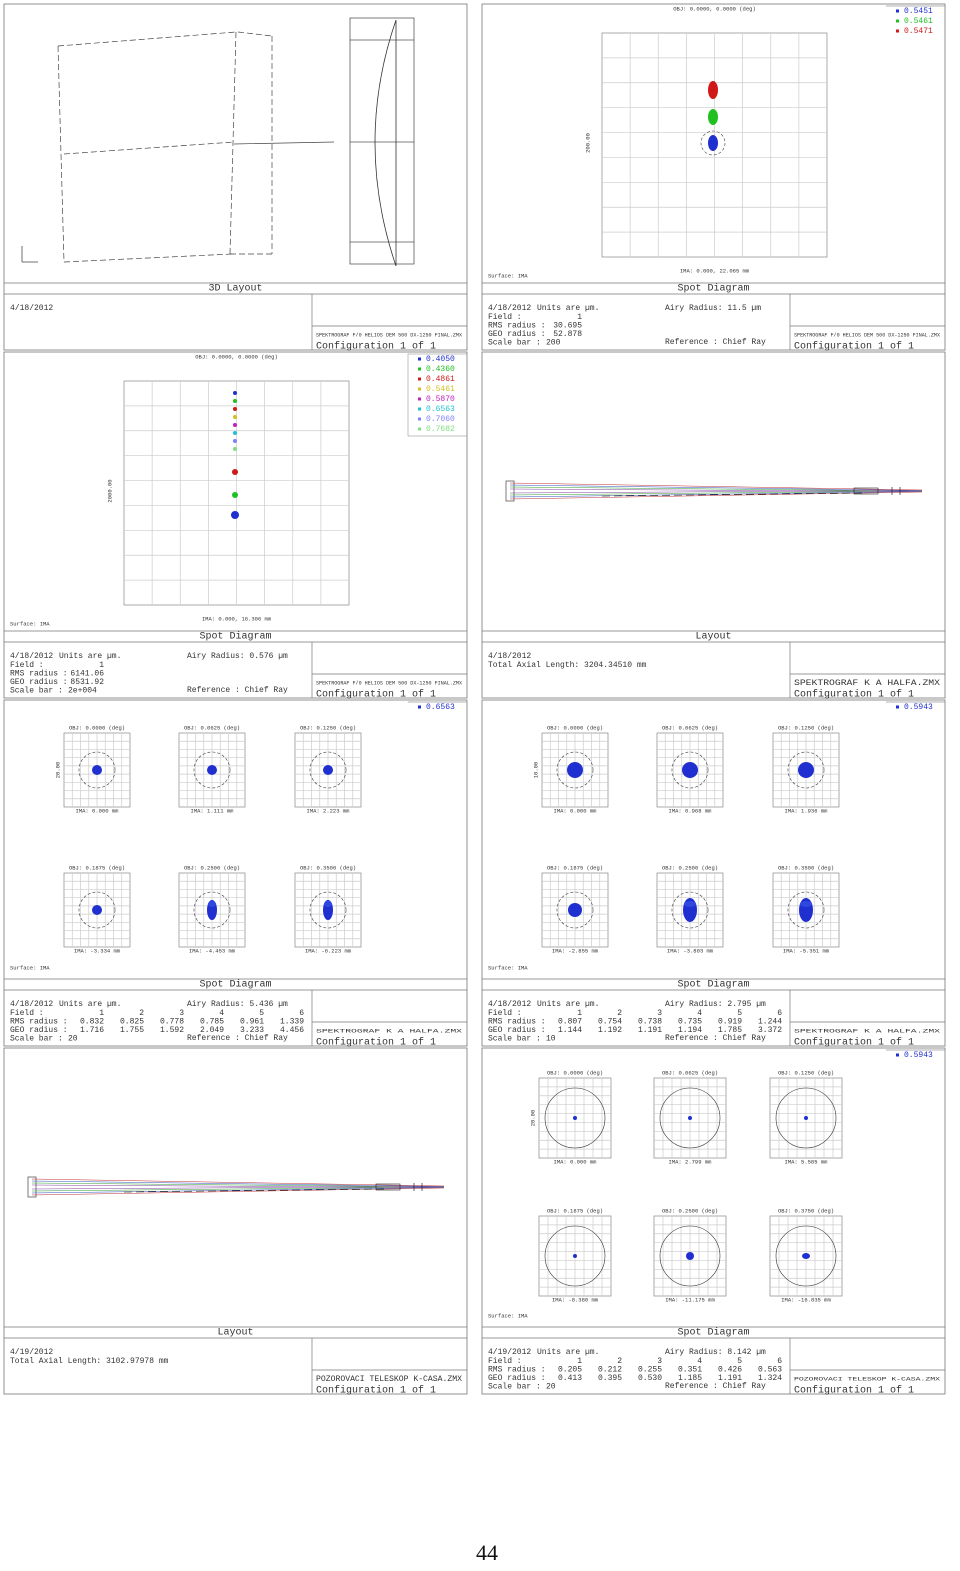  I want to click on row-value: 2.049, so click(212, 1030).